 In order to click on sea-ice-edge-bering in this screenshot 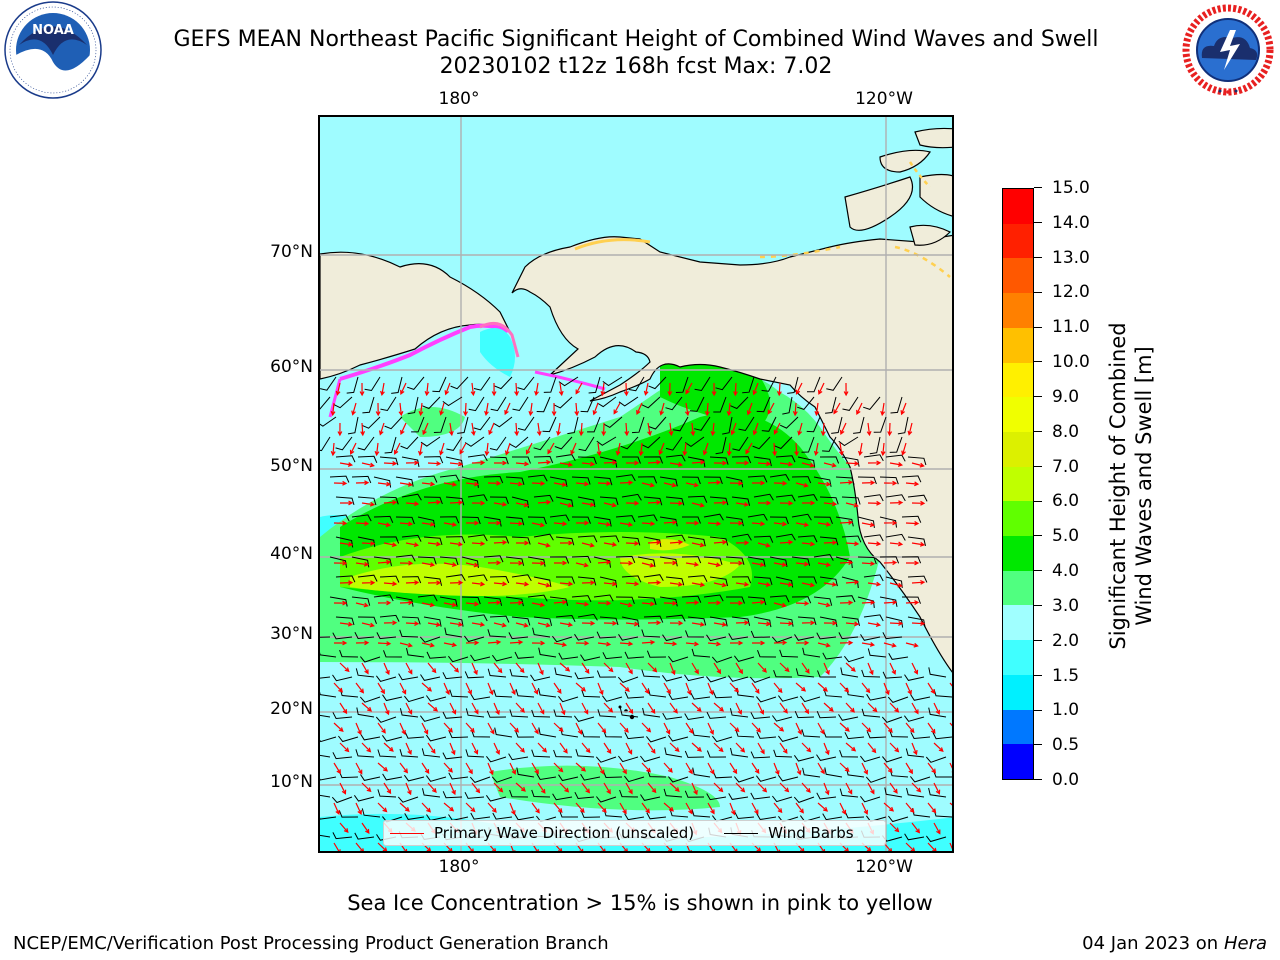, I will do `click(424, 352)`.